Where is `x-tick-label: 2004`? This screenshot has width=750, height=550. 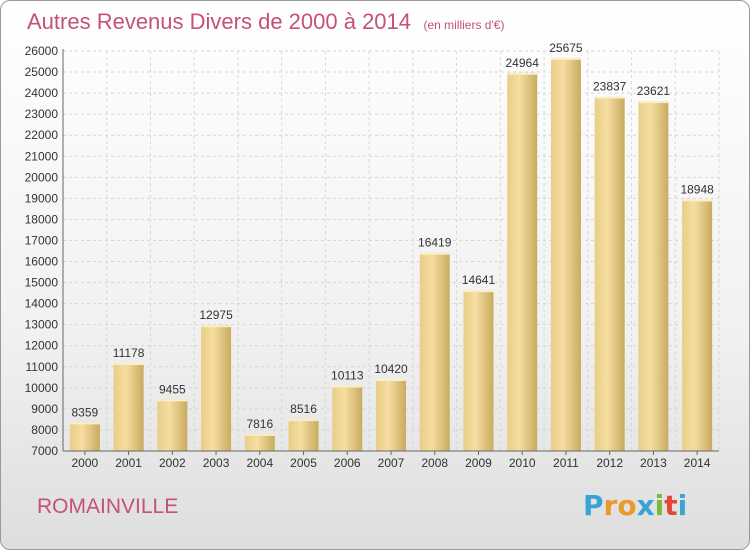
x-tick-label: 2004 is located at coordinates (259, 463).